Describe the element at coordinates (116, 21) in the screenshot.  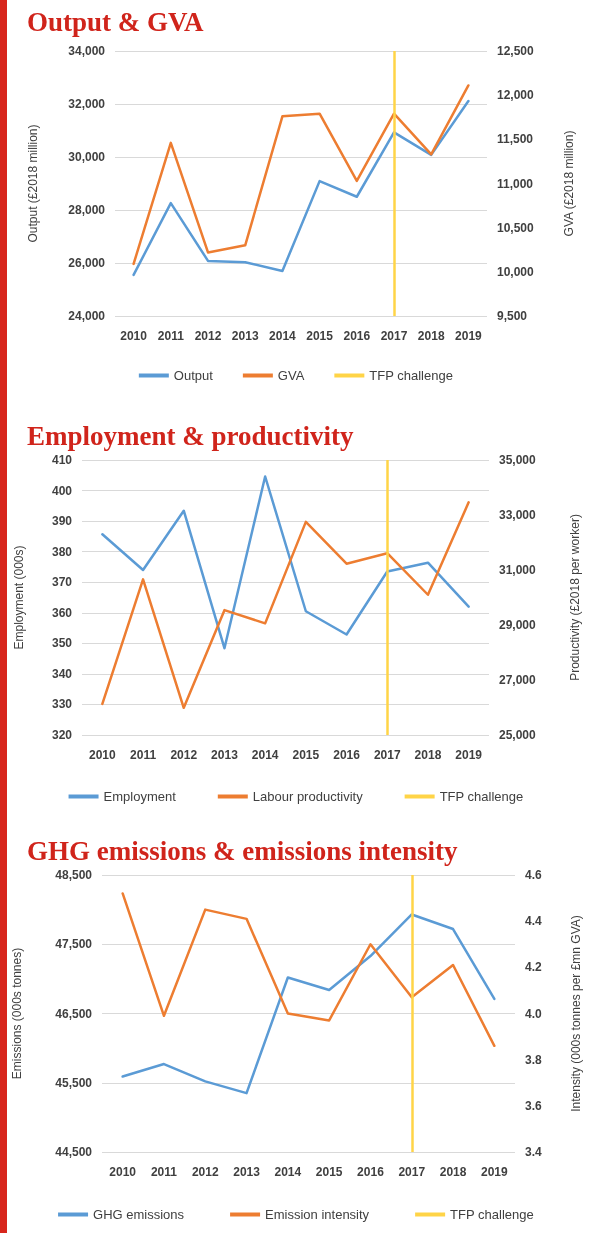
I see `chart-title: Output & GVA` at that location.